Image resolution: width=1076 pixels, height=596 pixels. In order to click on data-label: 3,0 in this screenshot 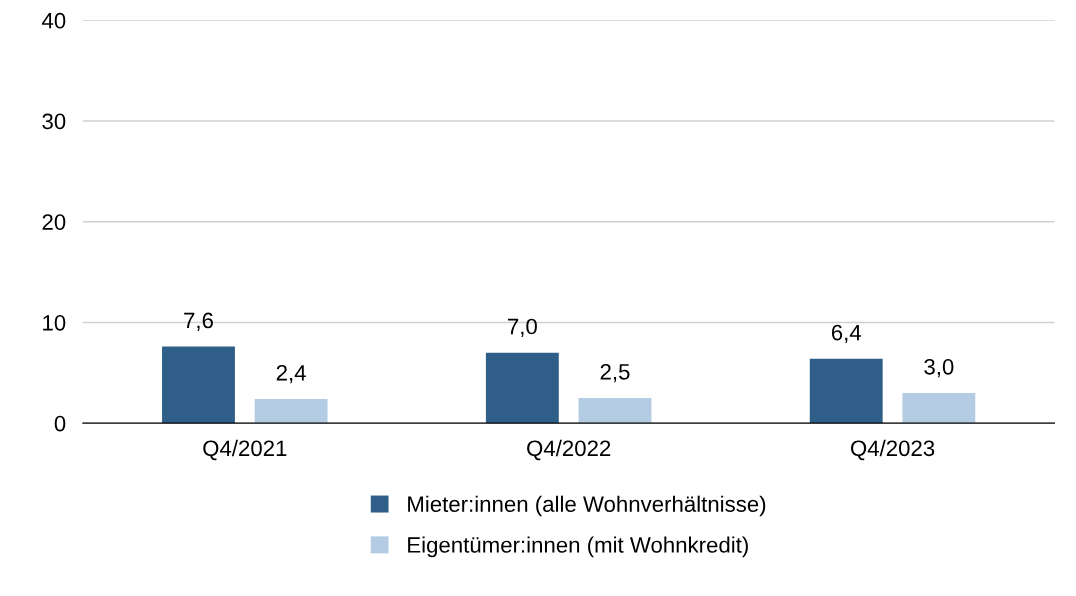, I will do `click(939, 368)`.